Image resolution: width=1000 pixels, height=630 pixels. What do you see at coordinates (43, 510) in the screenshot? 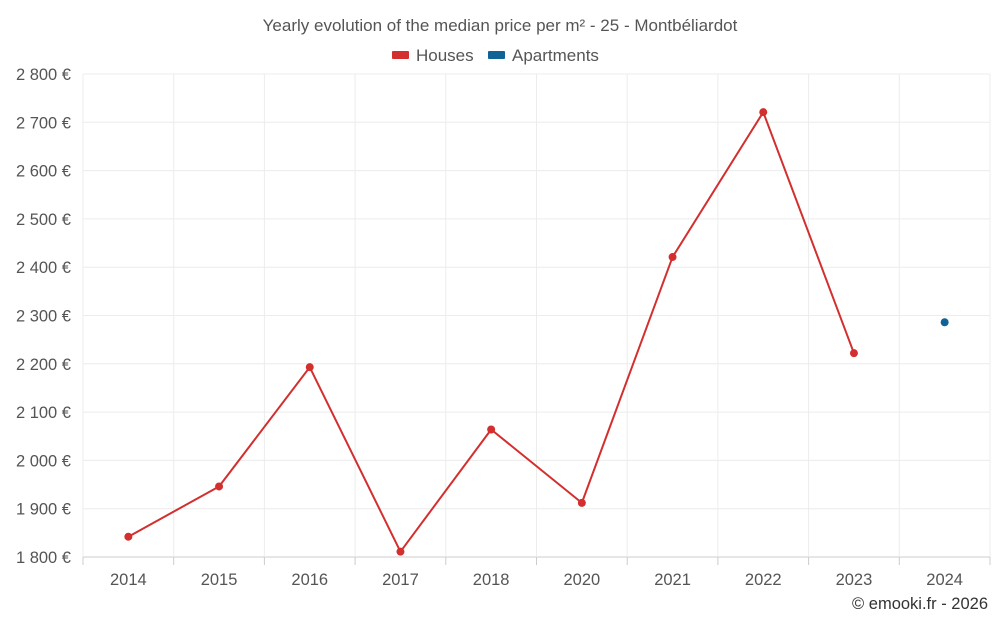
I see `y-tick-label: 1 900 €` at bounding box center [43, 510].